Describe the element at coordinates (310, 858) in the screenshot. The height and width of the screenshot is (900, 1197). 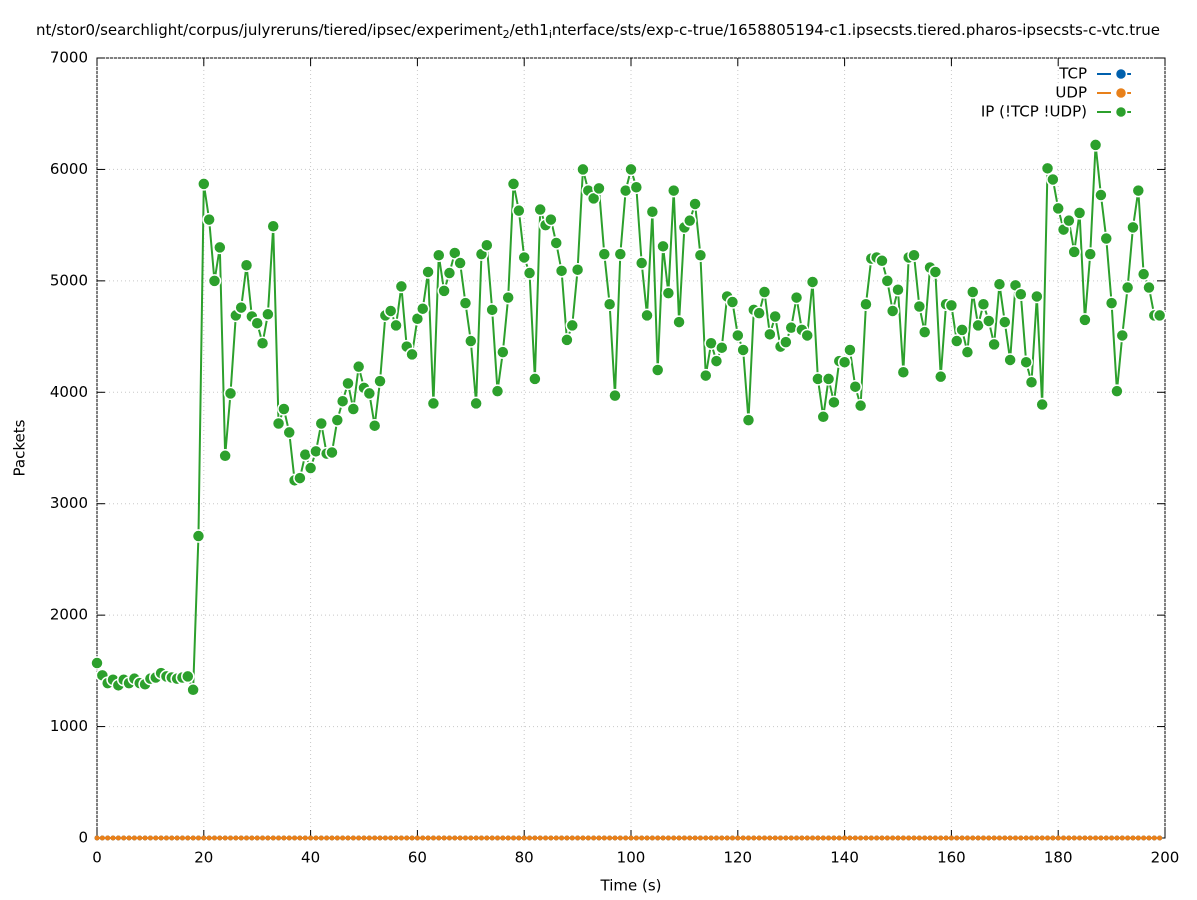
I see `x-tick-label: 40` at that location.